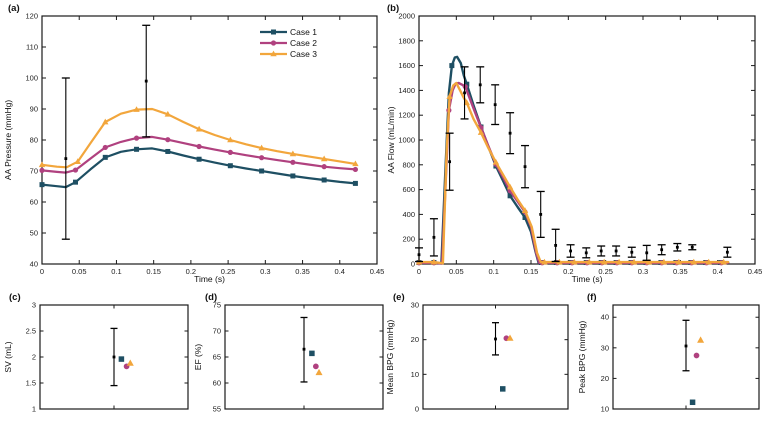 This screenshot has width=768, height=422. I want to click on svg-text: 2000, so click(406, 16).